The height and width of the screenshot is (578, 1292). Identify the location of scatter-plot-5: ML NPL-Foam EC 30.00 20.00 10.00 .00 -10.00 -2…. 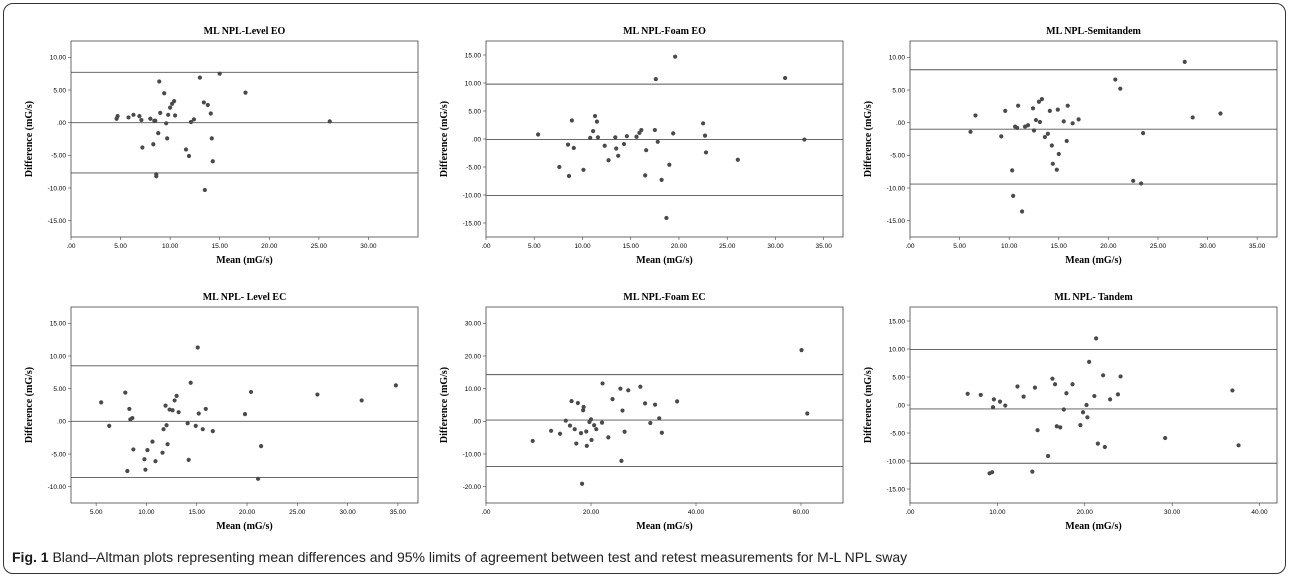
(641, 412).